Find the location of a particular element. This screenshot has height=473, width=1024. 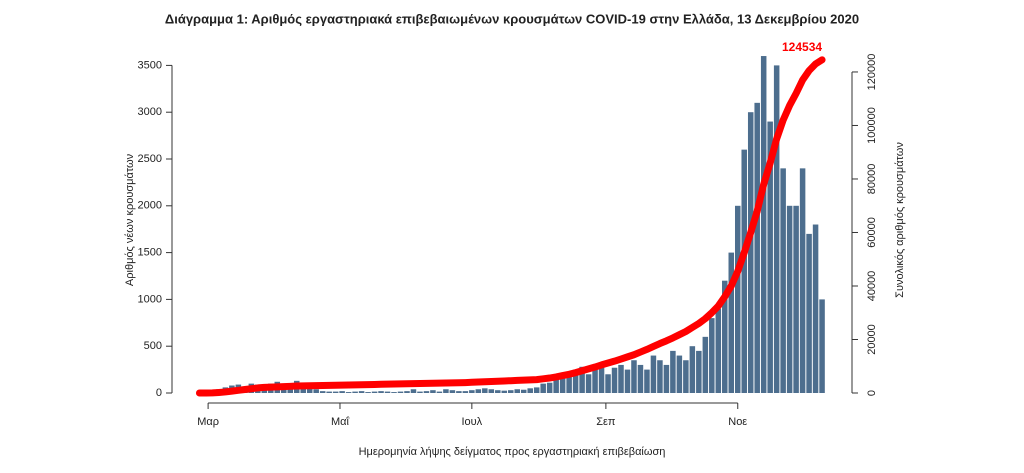

y2-tick-label: 0 is located at coordinates (872, 393).